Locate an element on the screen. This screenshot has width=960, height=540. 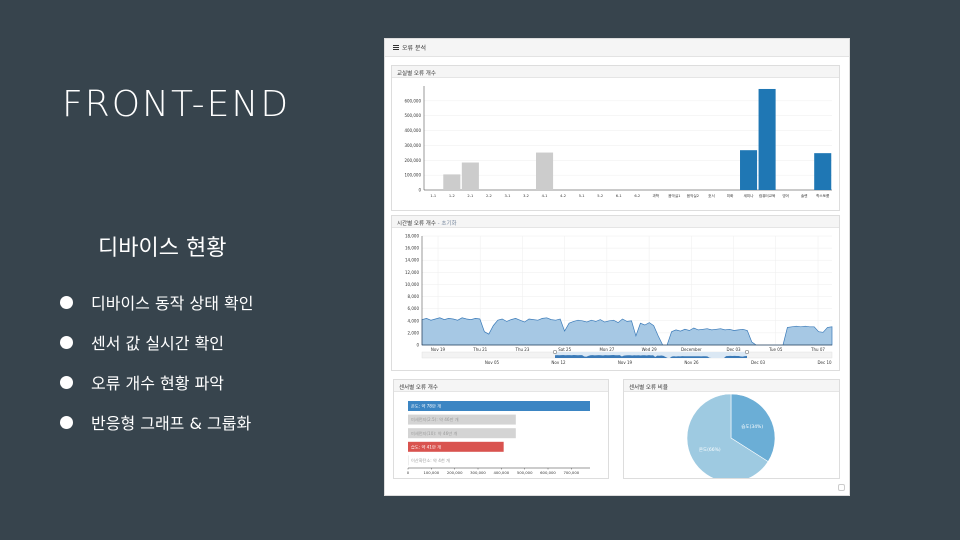
x-tick-label: Mon 27 is located at coordinates (606, 349).